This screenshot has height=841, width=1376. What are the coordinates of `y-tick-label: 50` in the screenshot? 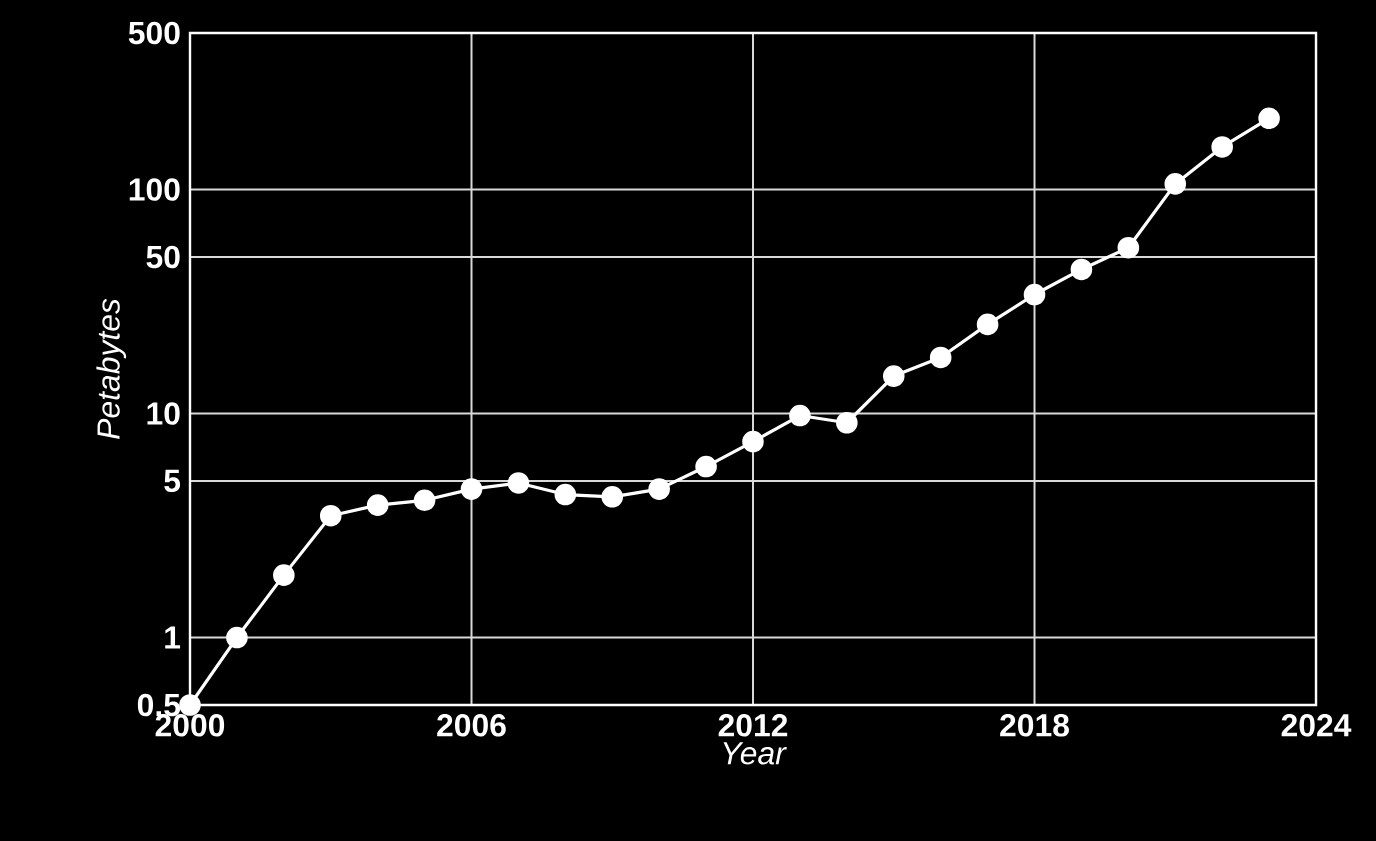 It's located at (163, 257).